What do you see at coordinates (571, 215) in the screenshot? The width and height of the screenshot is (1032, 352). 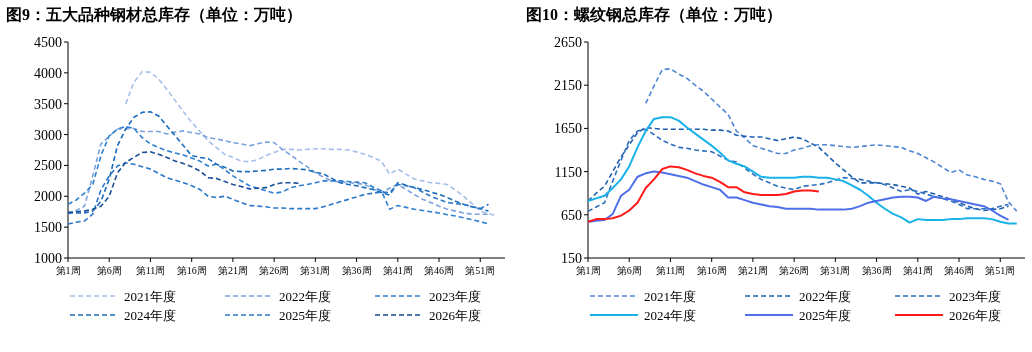 I see `y-tick-label: 650` at bounding box center [571, 215].